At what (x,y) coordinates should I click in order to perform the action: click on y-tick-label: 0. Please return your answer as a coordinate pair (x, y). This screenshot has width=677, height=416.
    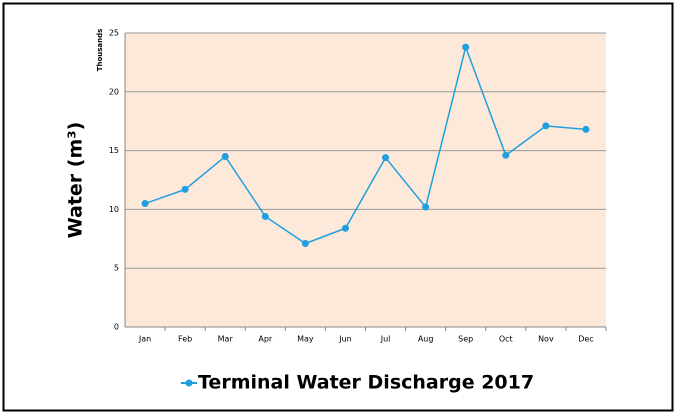
    Looking at the image, I should click on (116, 327).